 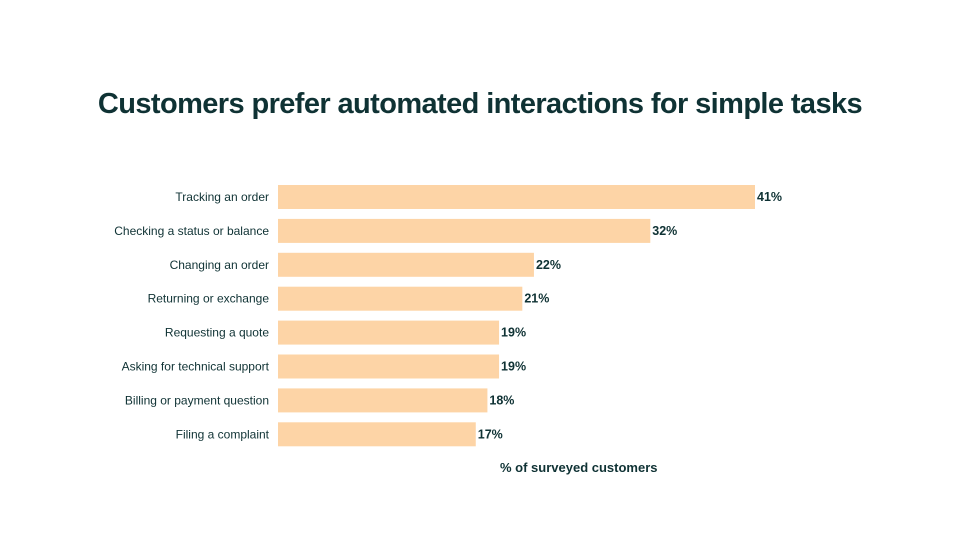 What do you see at coordinates (219, 265) in the screenshot?
I see `category-label: Changing an order` at bounding box center [219, 265].